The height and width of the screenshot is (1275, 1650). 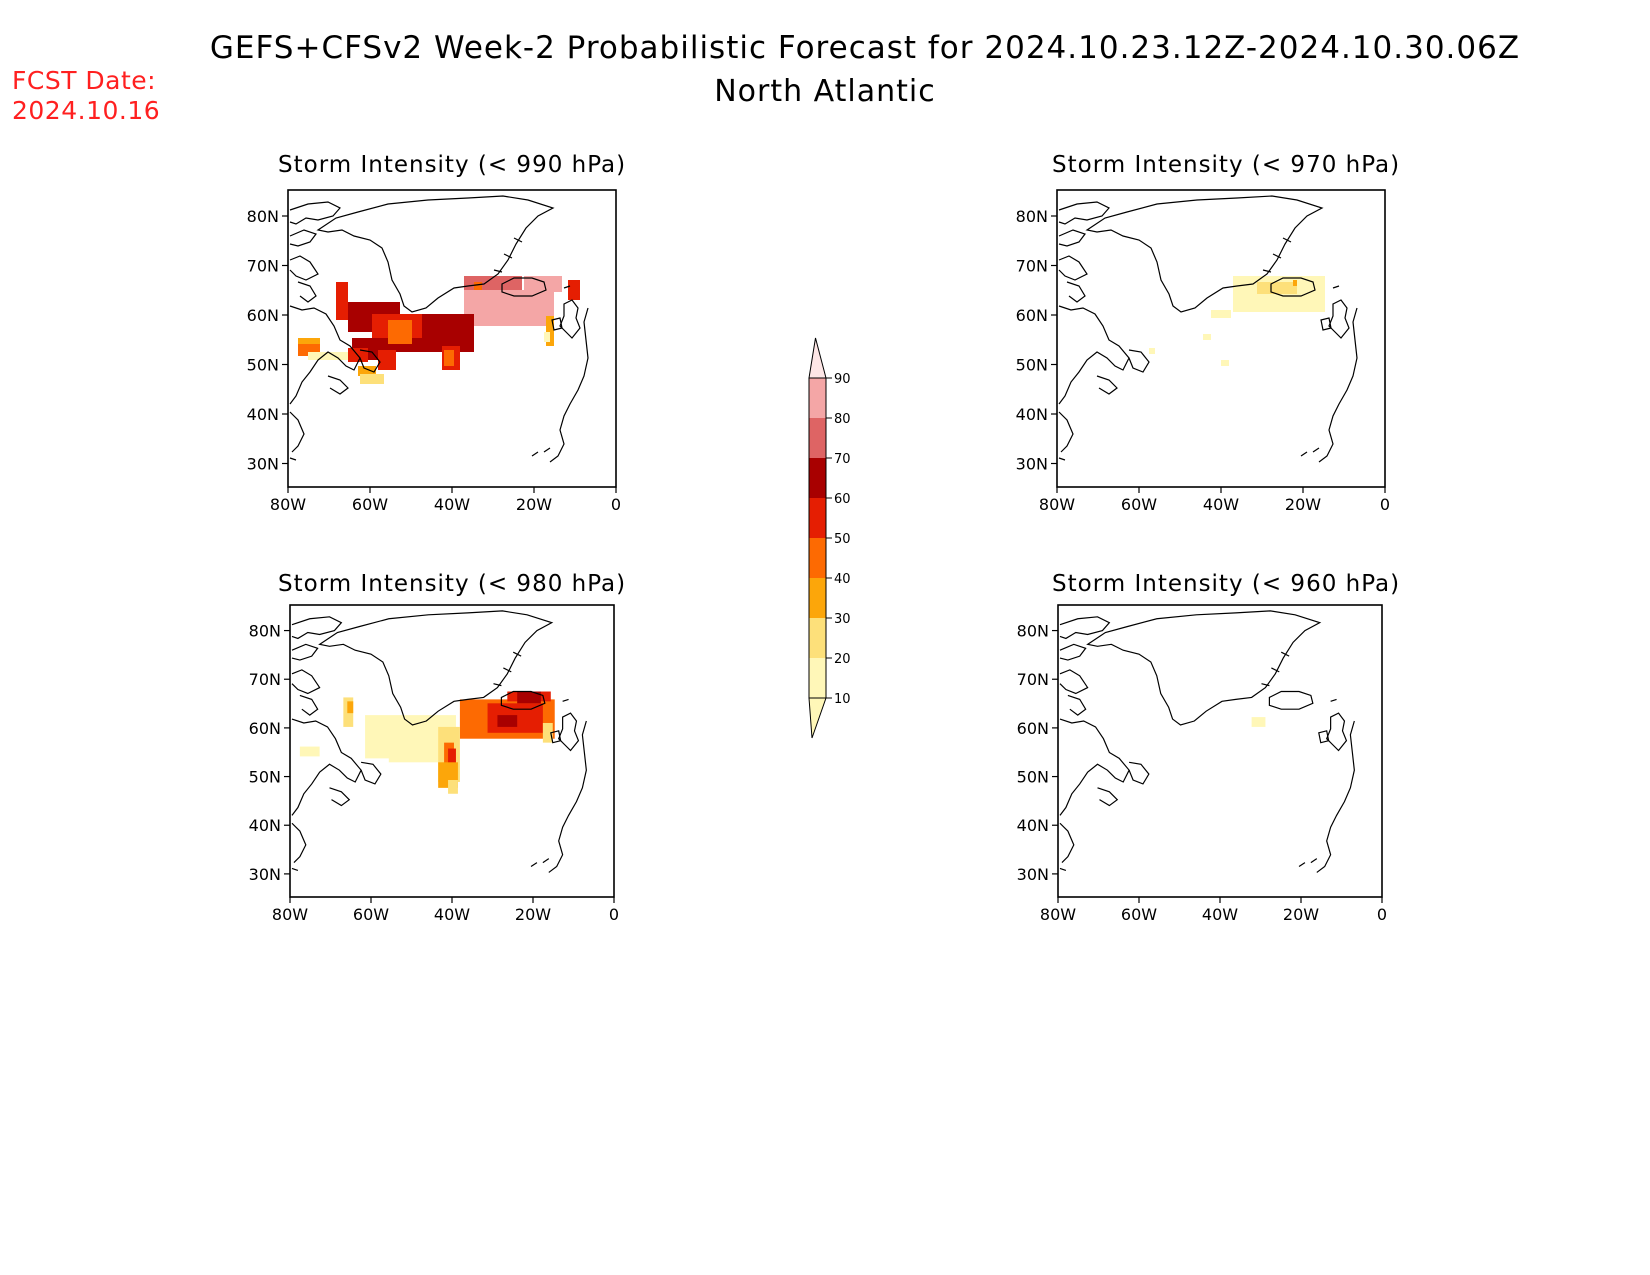 What do you see at coordinates (842, 659) in the screenshot?
I see `colorbar-tick-label: 20` at bounding box center [842, 659].